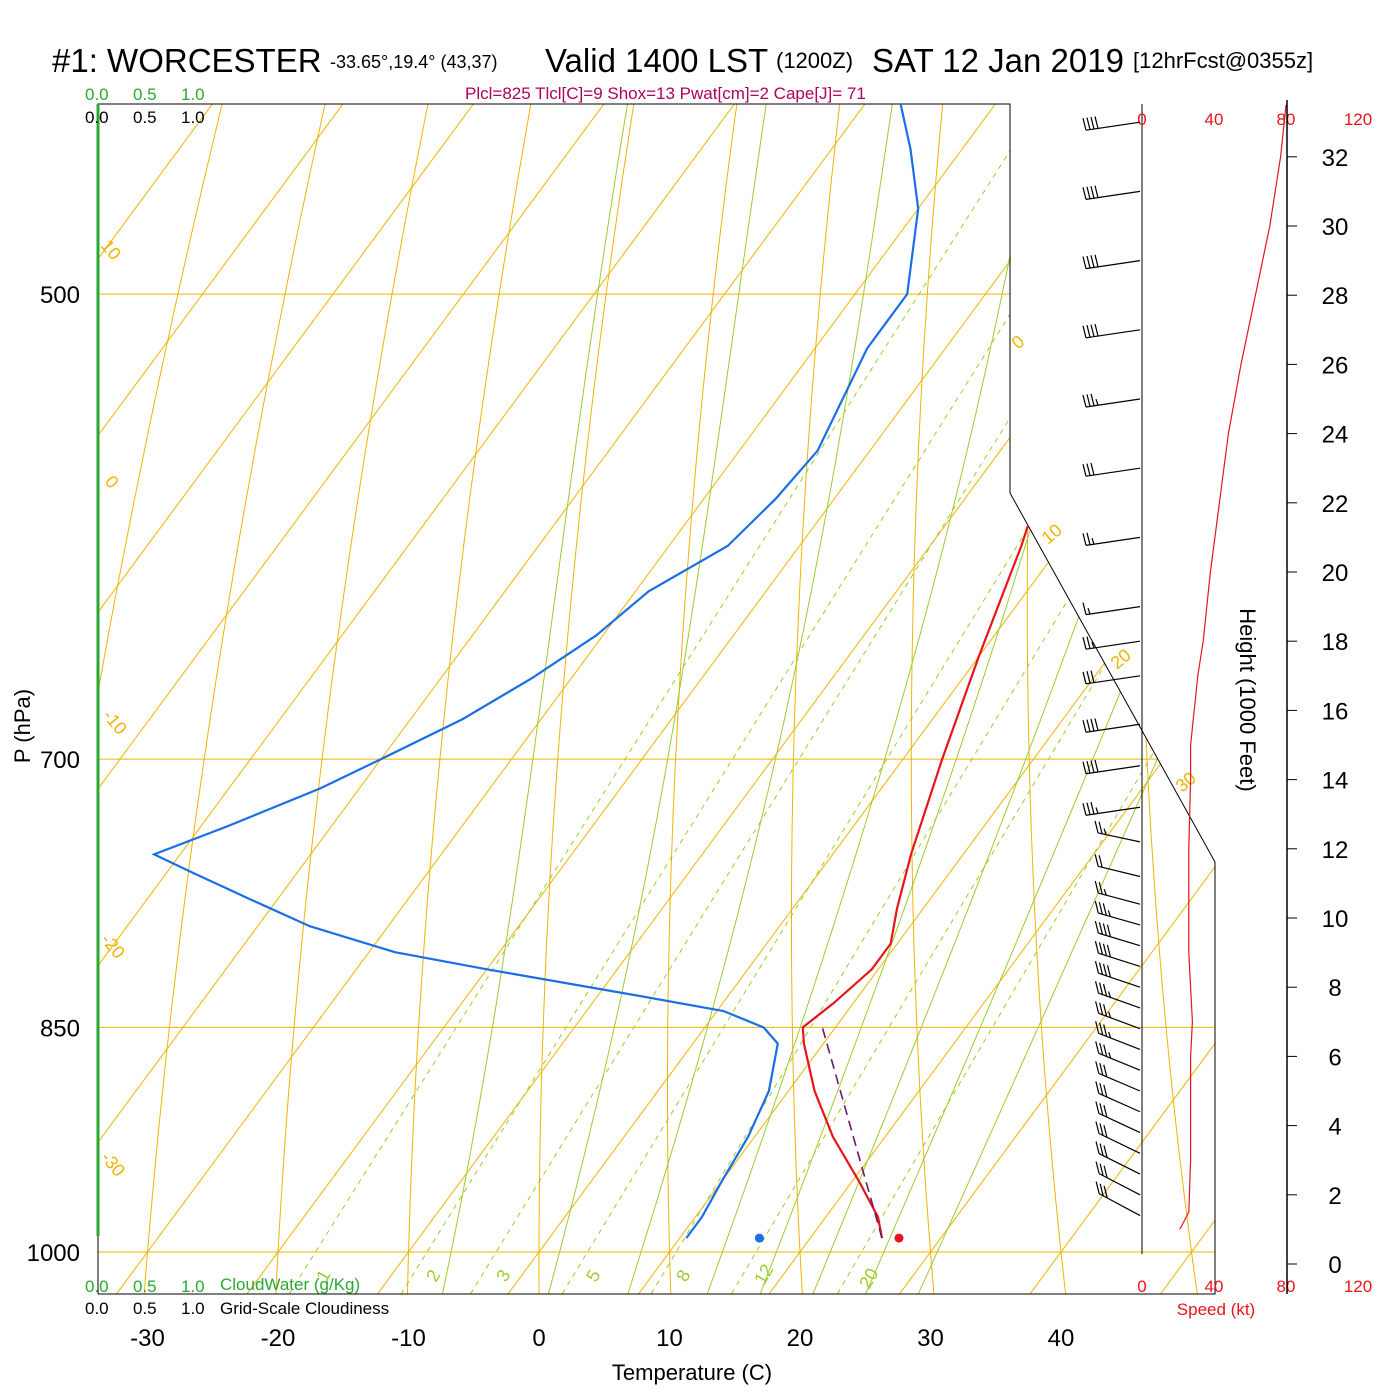 The width and height of the screenshot is (1400, 1400). I want to click on dry-adiabat-label: -20, so click(113, 946).